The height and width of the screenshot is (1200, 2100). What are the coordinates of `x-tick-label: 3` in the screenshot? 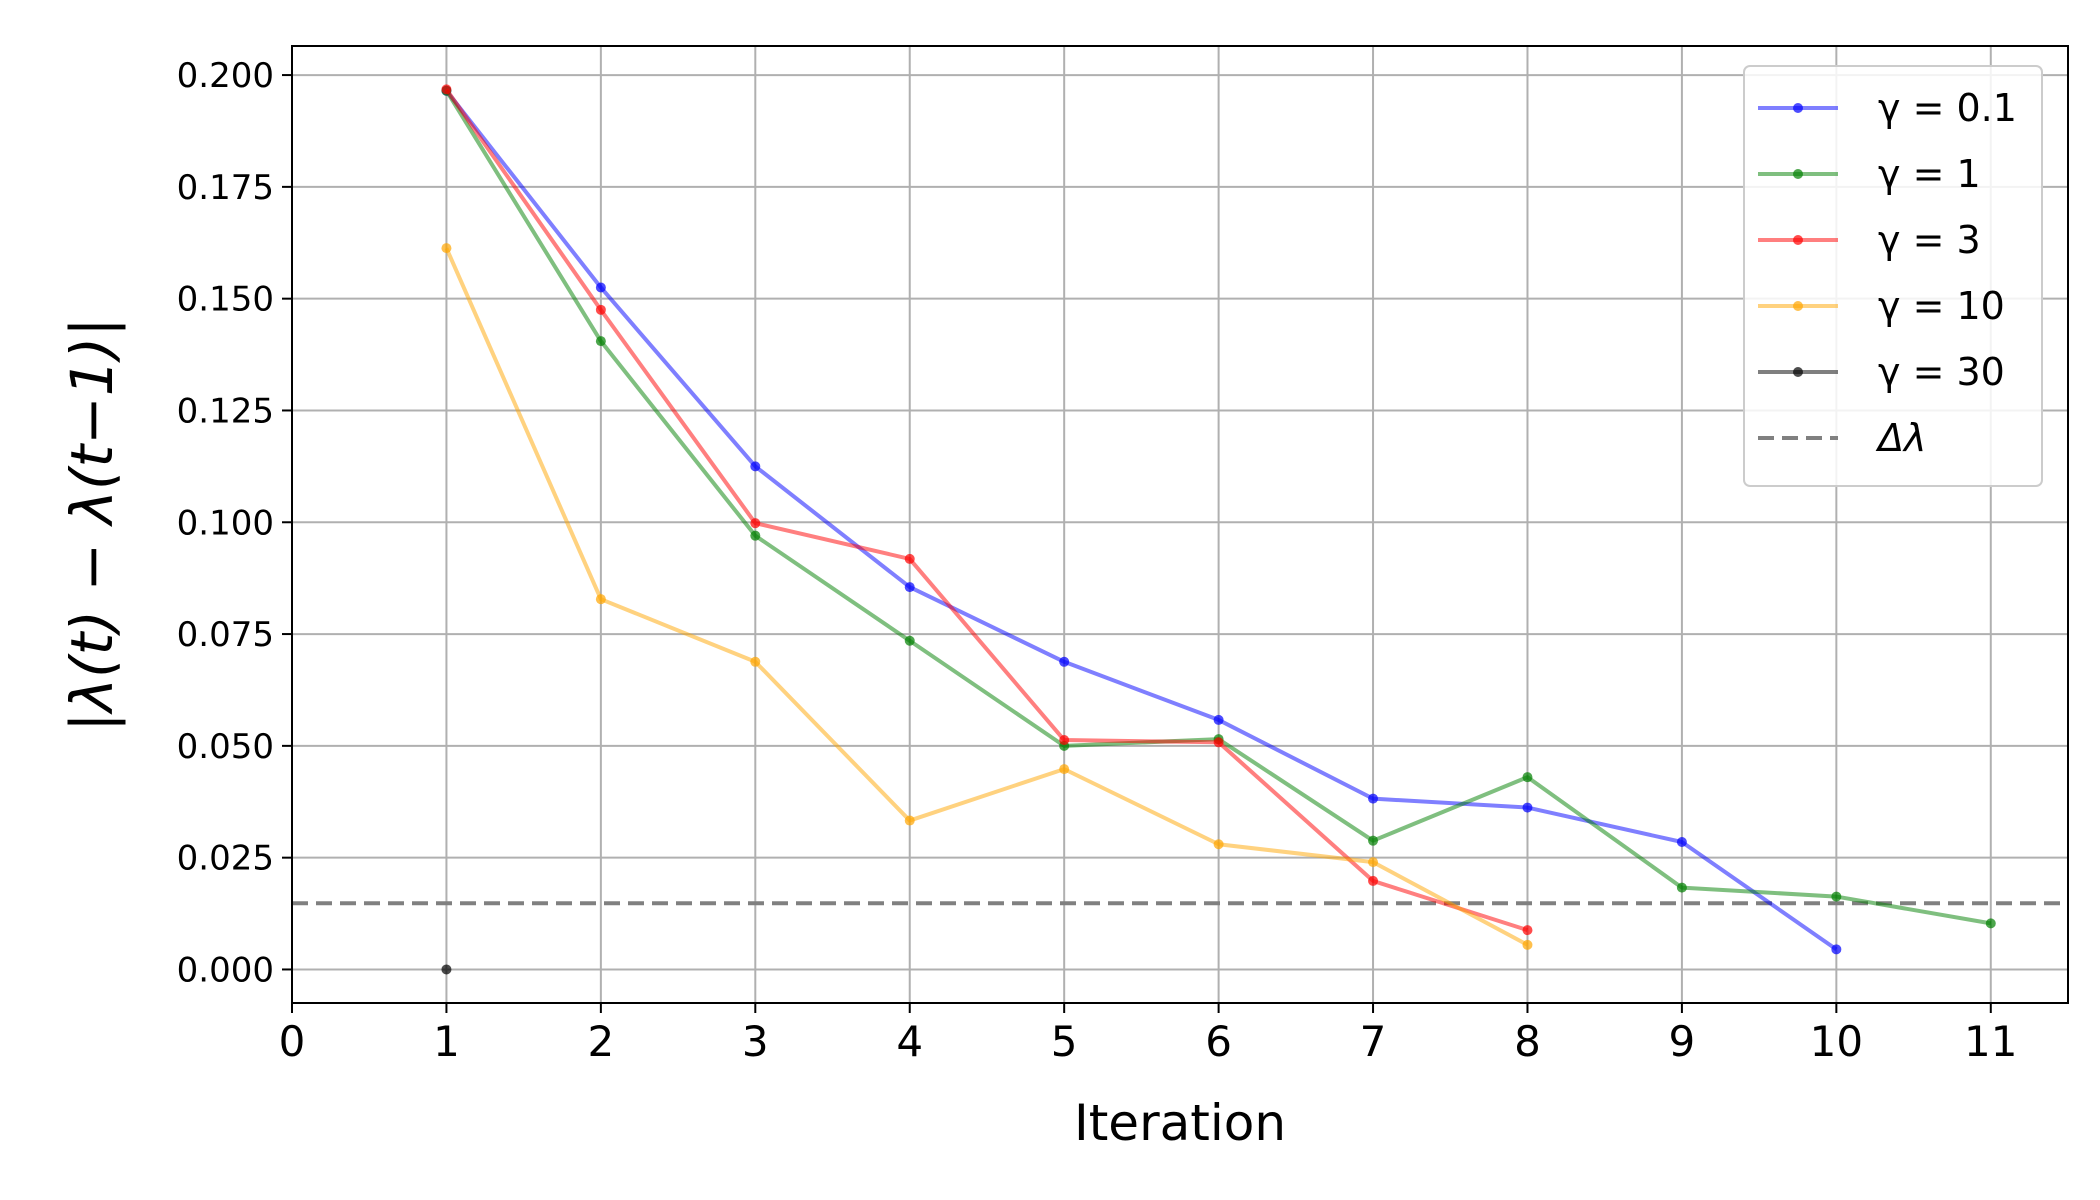 It's located at (755, 1041).